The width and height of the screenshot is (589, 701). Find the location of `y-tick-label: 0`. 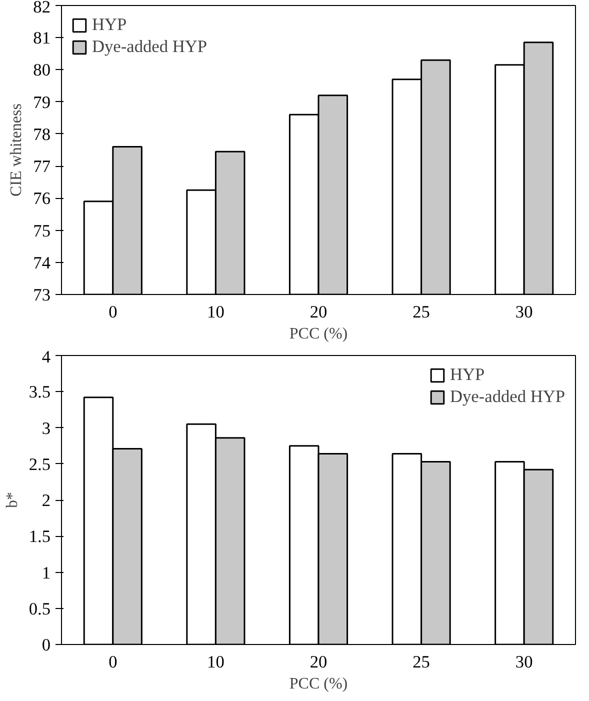

y-tick-label: 0 is located at coordinates (46, 645).